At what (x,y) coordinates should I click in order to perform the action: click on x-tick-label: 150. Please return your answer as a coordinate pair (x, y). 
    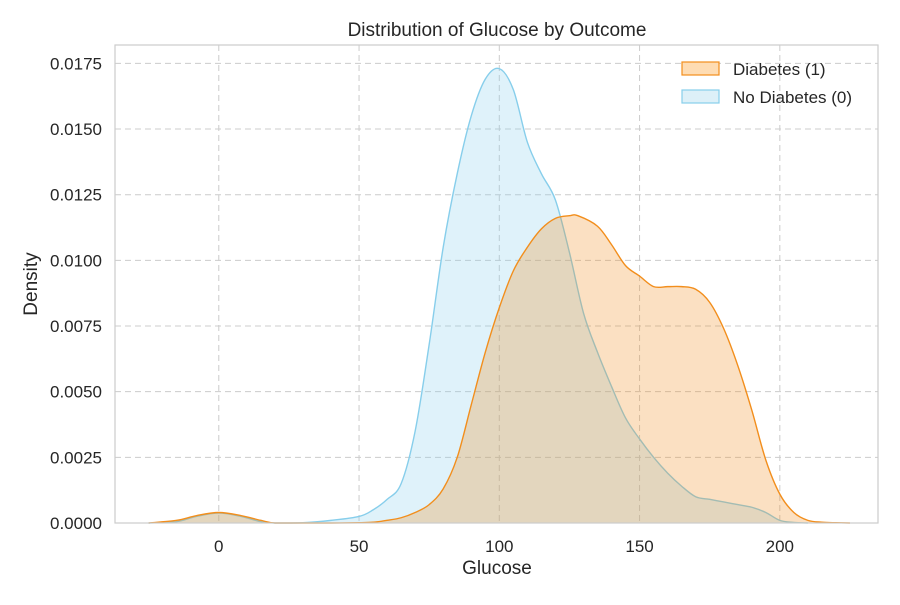
    Looking at the image, I should click on (639, 546).